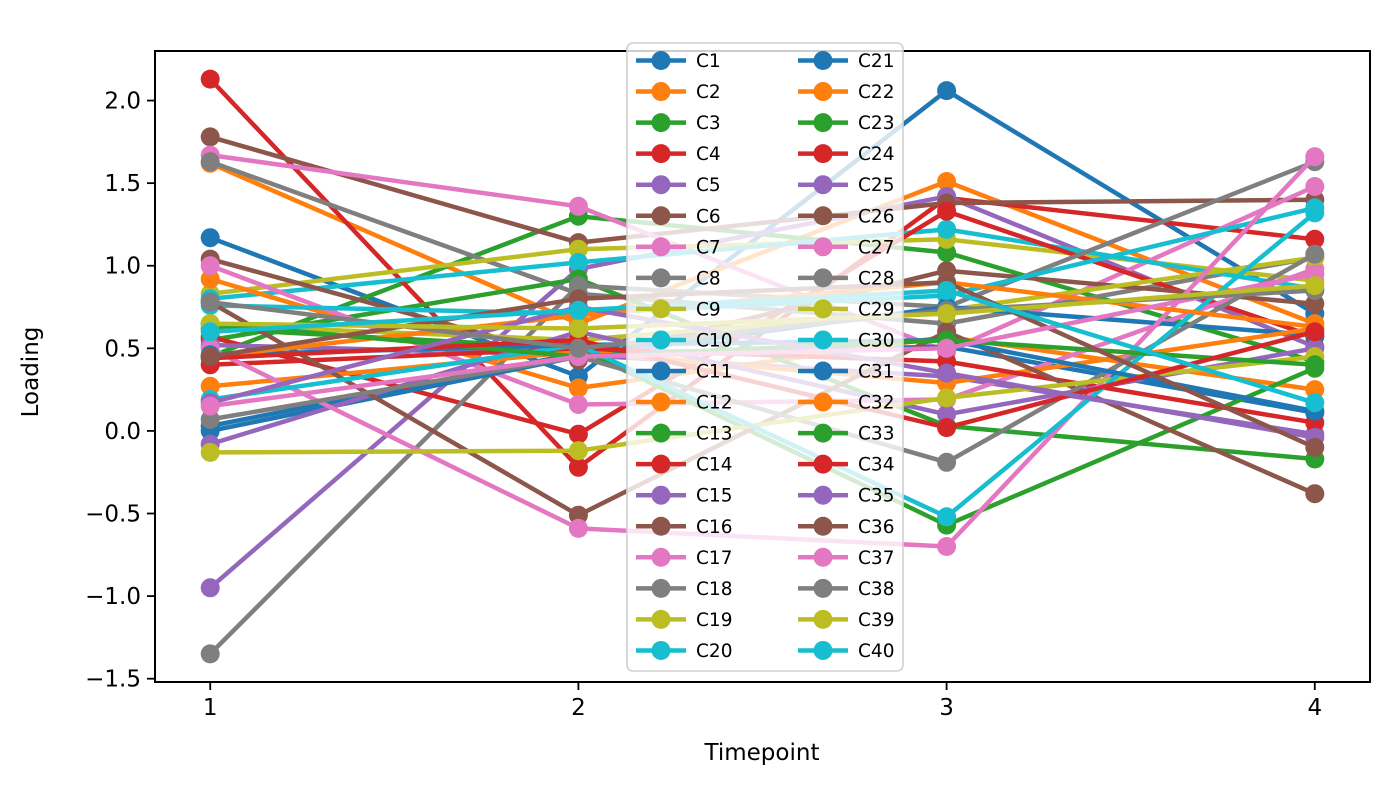 The image size is (1400, 804). I want to click on legend-label: C32, so click(876, 403).